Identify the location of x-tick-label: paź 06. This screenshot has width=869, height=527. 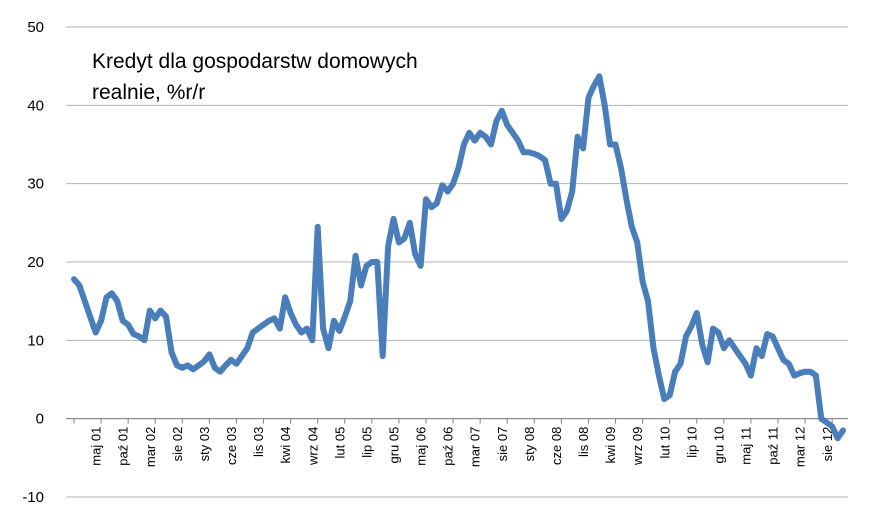
(448, 446).